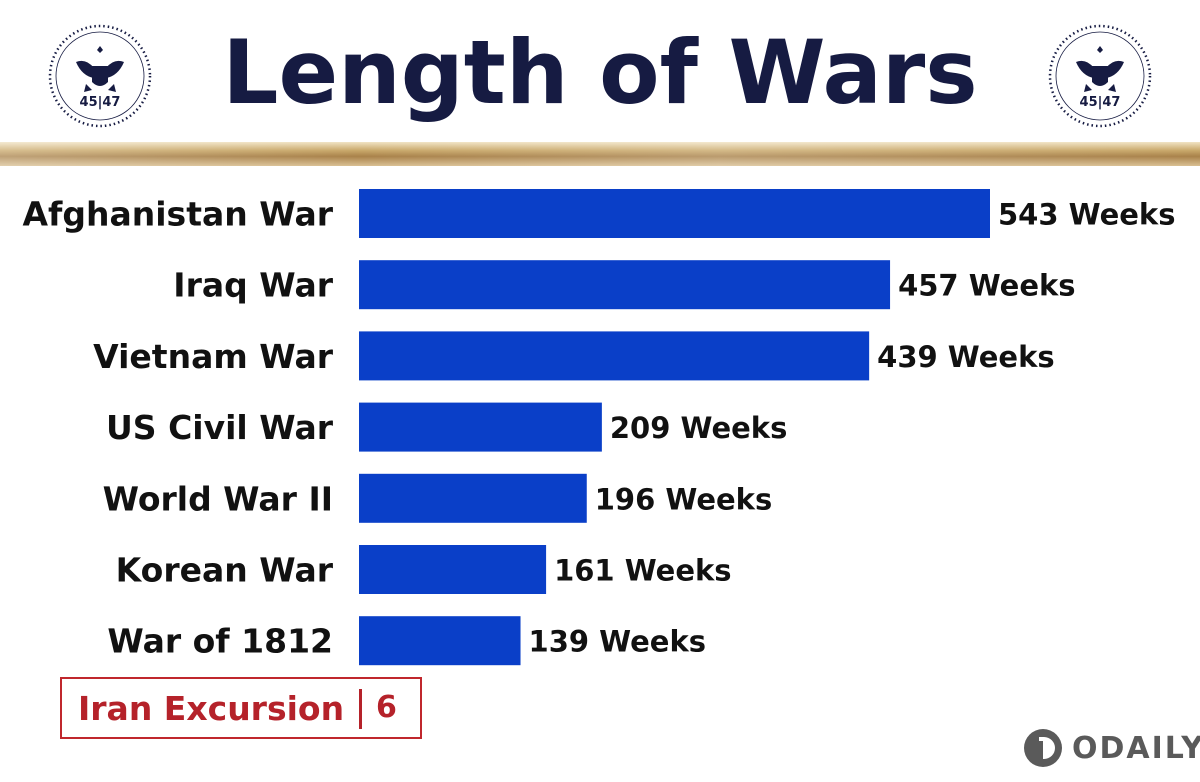 The height and width of the screenshot is (782, 1200). I want to click on iran-excursion-label: Iran Excursion, so click(211, 708).